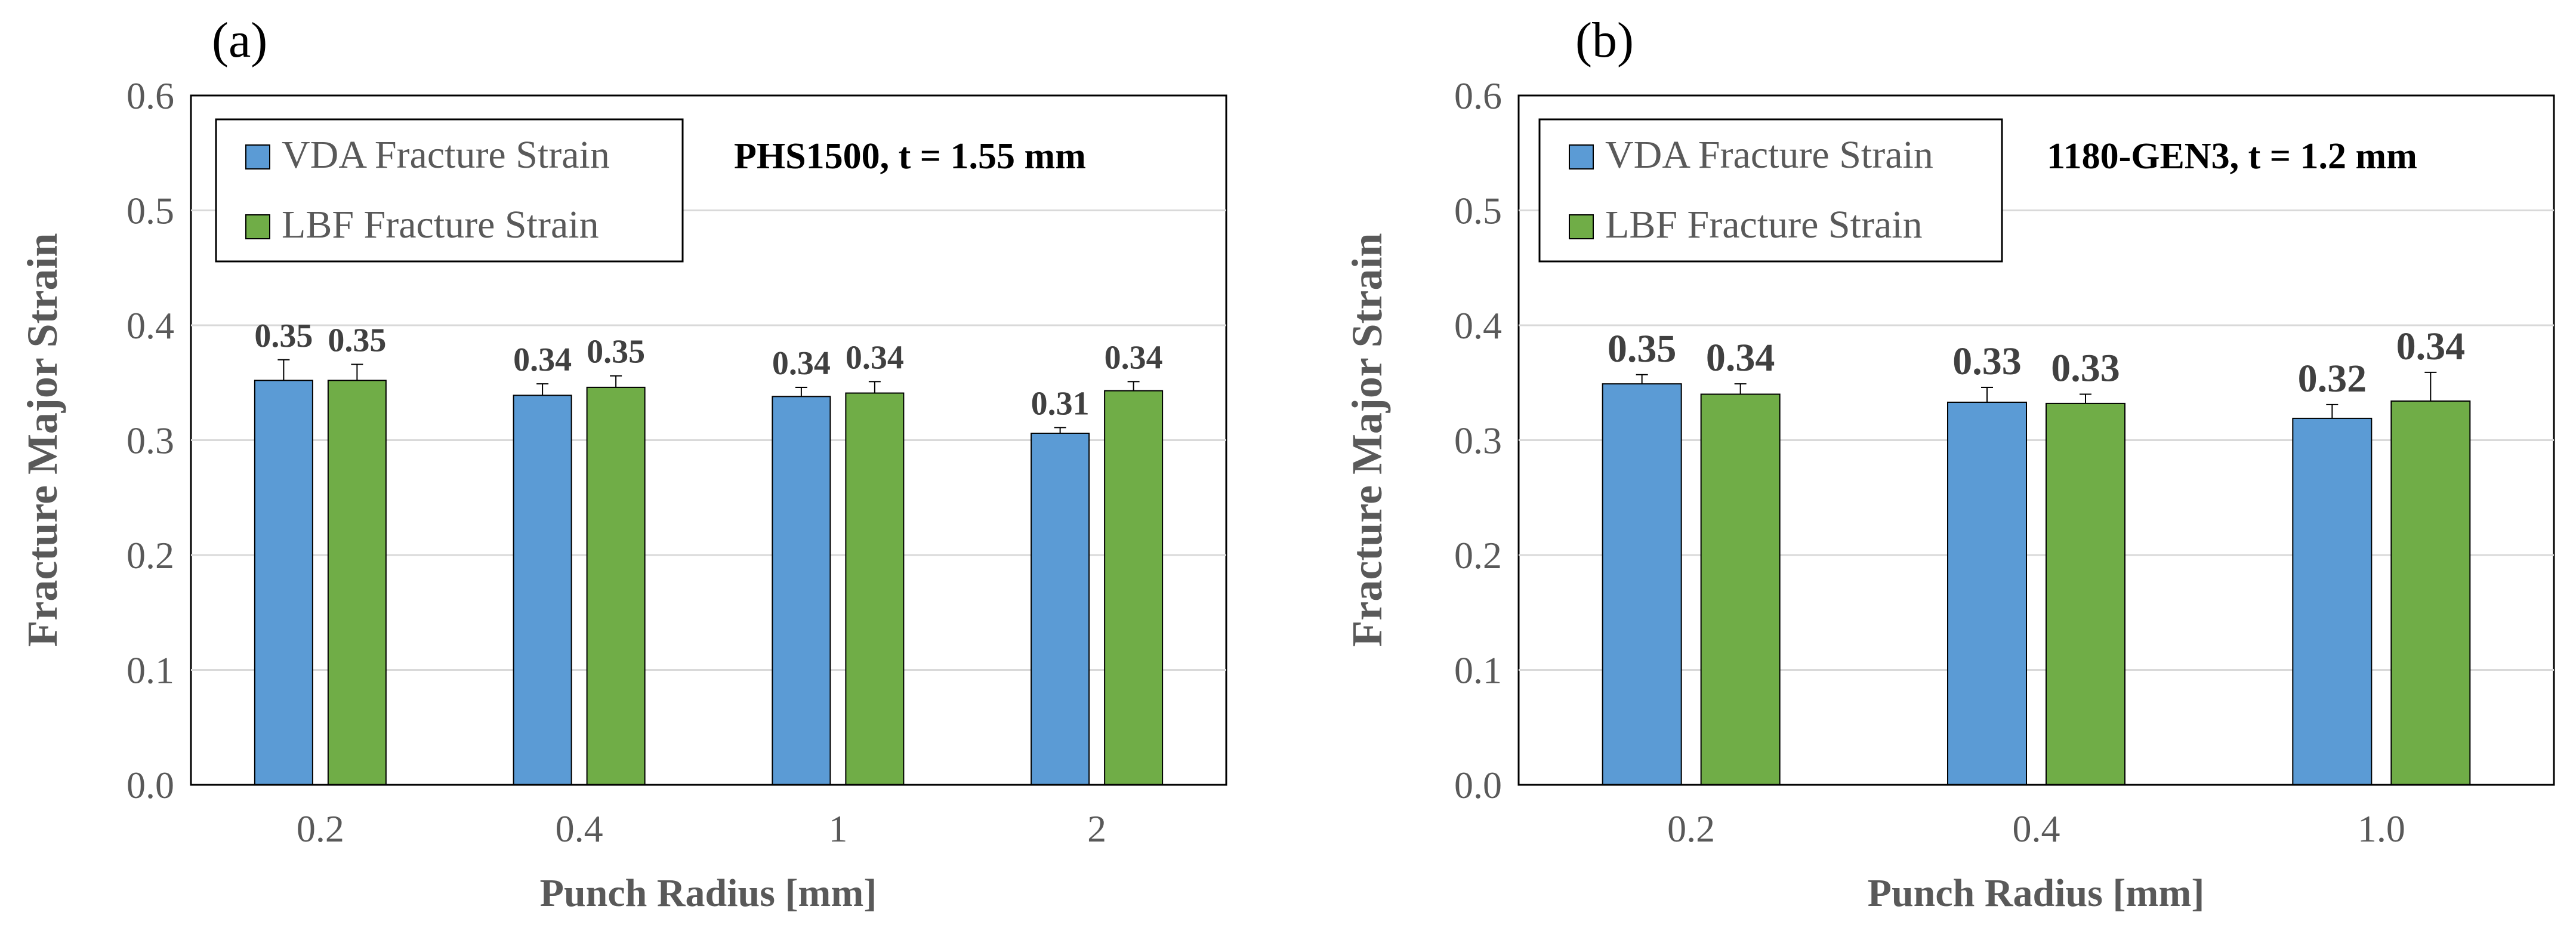 This screenshot has height=940, width=2576. What do you see at coordinates (321, 829) in the screenshot?
I see `panel-a-x-tick-label: 0.2` at bounding box center [321, 829].